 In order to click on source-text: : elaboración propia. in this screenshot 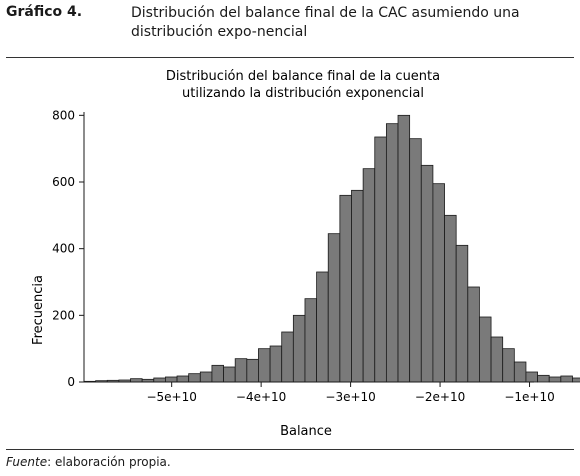, I will do `click(109, 462)`.